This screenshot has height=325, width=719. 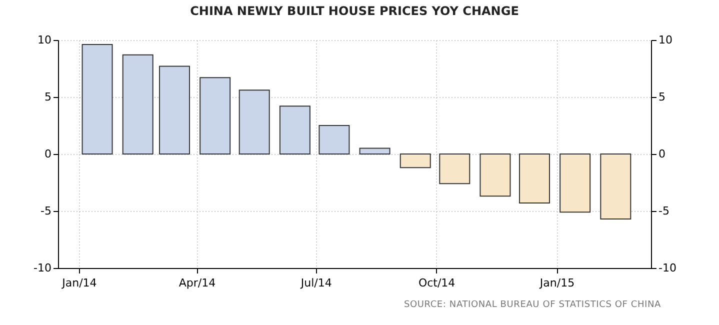 I want to click on x-tick-label: Jan/15, so click(x=556, y=283).